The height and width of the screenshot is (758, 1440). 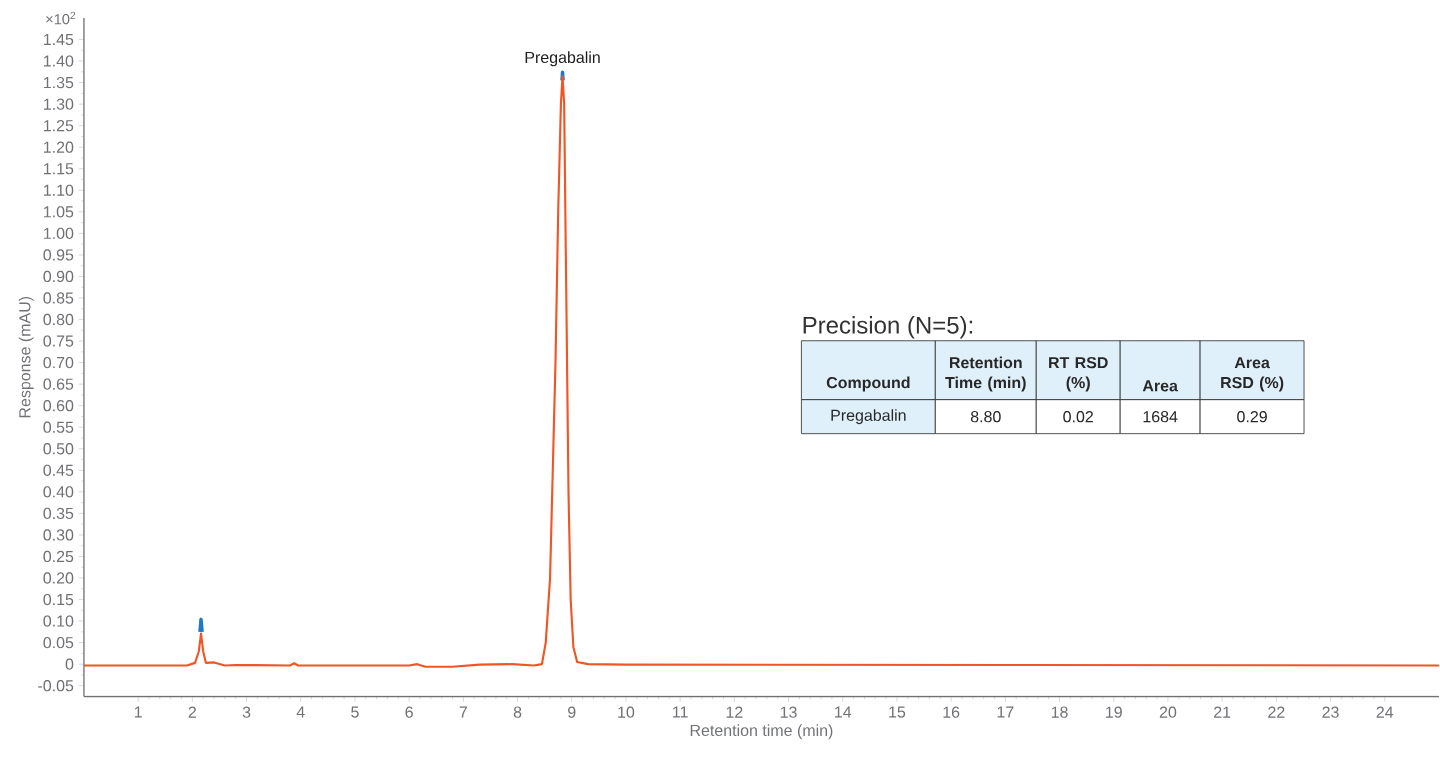 What do you see at coordinates (1160, 416) in the screenshot?
I see `annotation: 1684` at bounding box center [1160, 416].